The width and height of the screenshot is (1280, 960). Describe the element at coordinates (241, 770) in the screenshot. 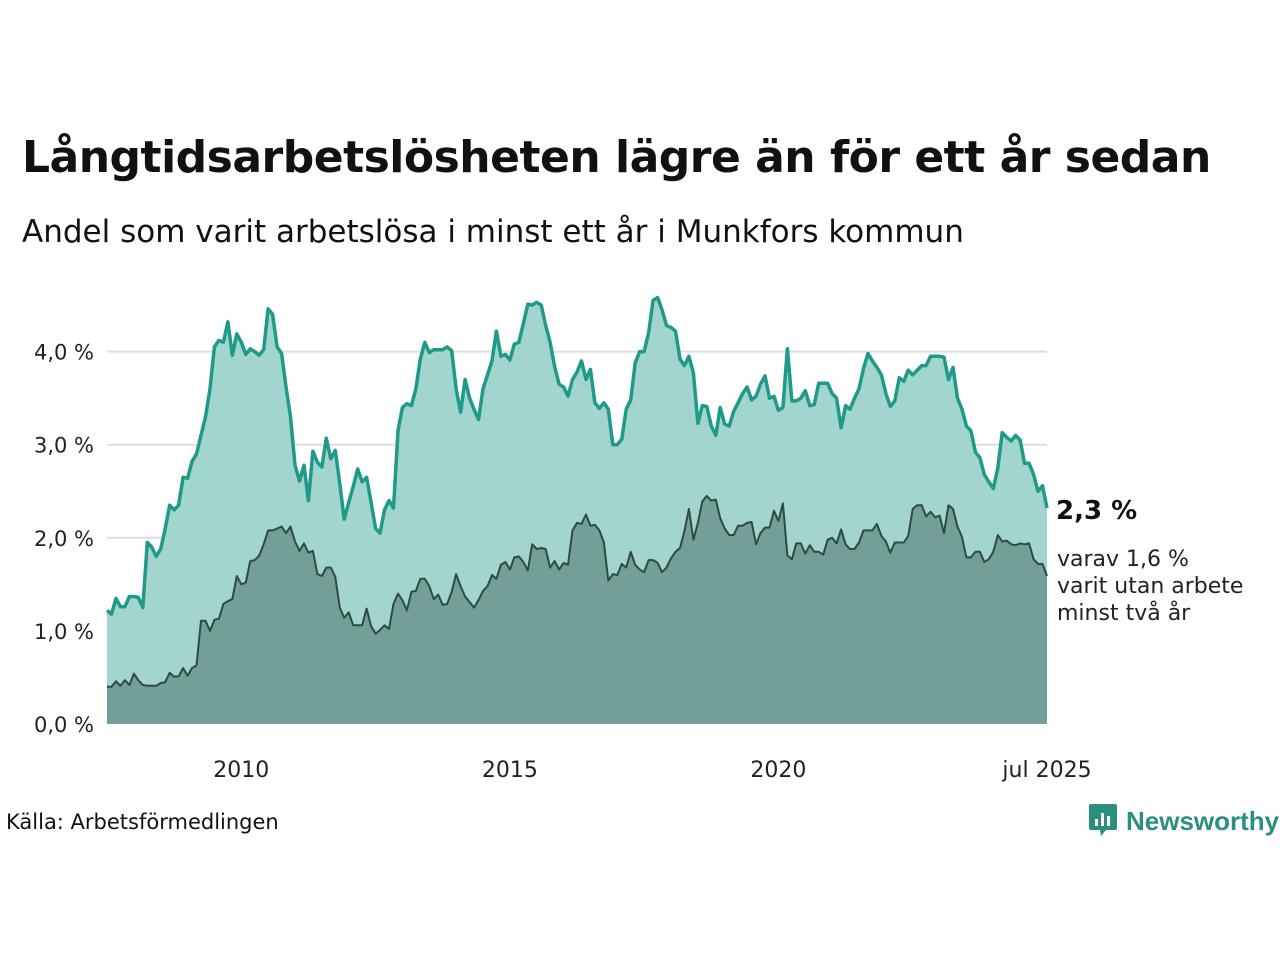

I see `x-tick-label: 2010` at that location.